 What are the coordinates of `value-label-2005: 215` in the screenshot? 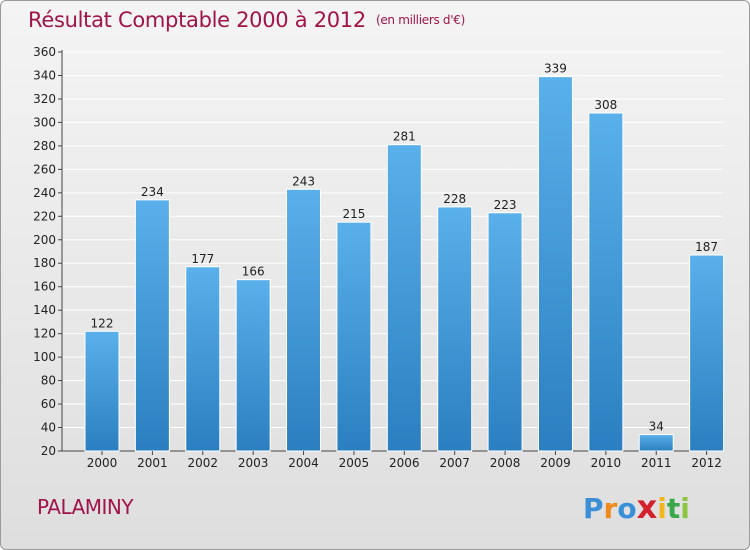 It's located at (353, 214).